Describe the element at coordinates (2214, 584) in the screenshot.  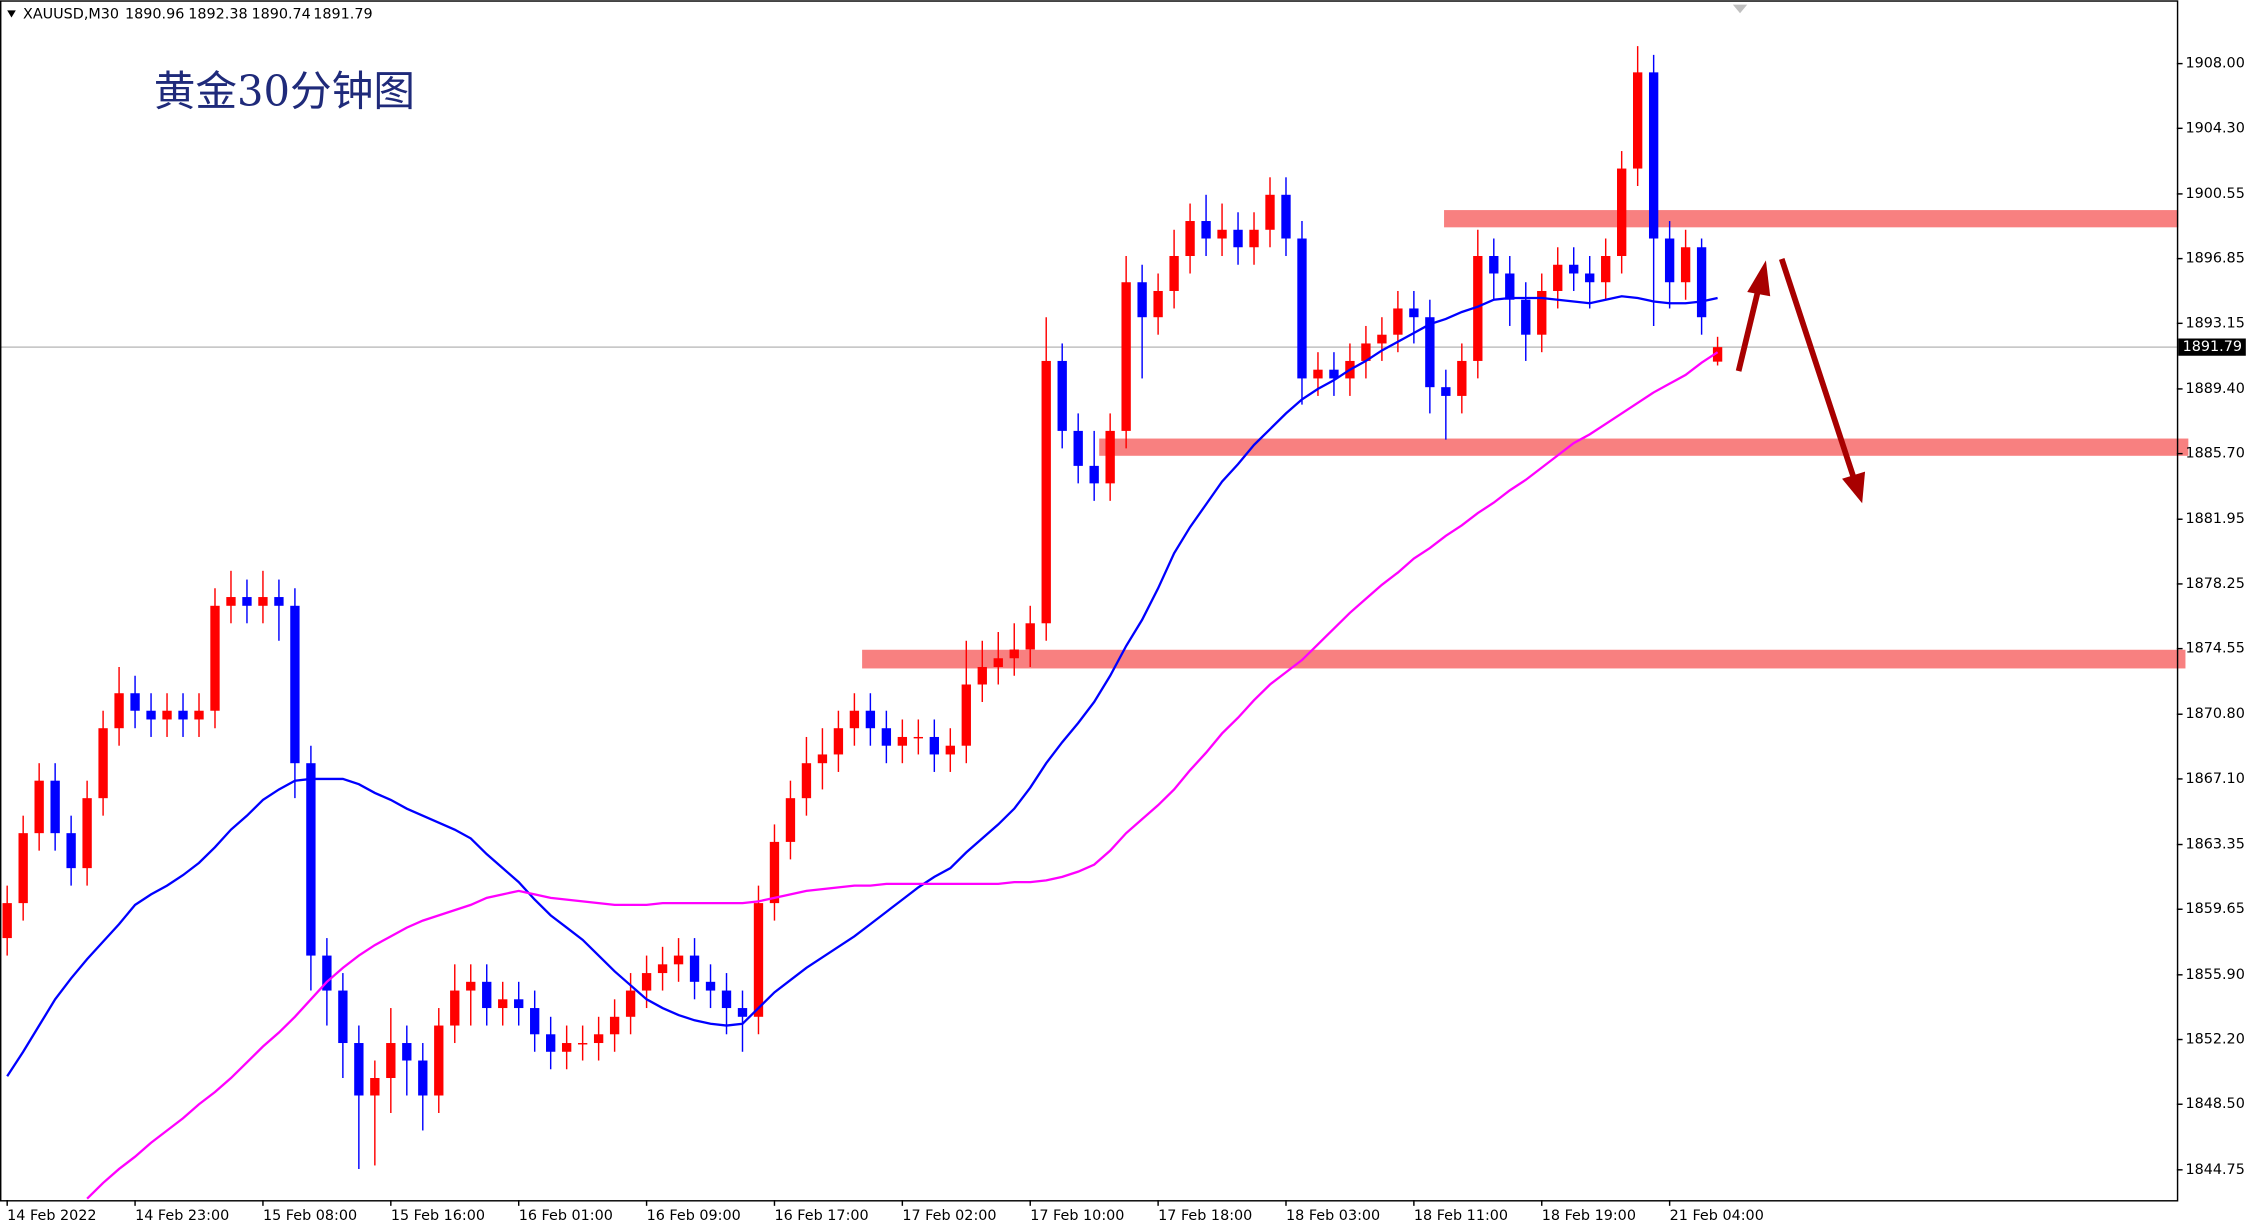
I see `y-tick-label: 1878.25` at that location.